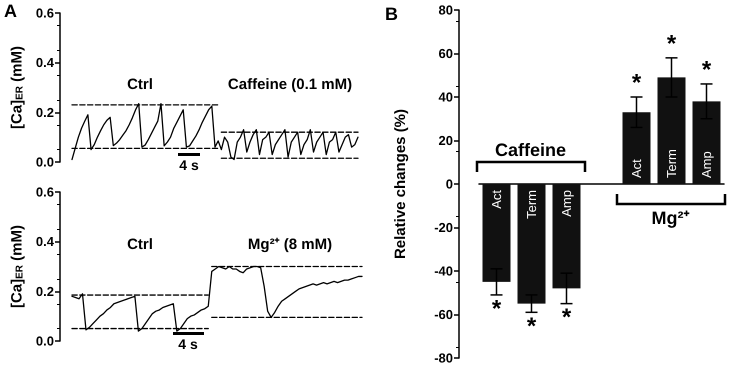 The width and height of the screenshot is (744, 366). What do you see at coordinates (445, 10) in the screenshot?
I see `y-tick-label: 80` at bounding box center [445, 10].